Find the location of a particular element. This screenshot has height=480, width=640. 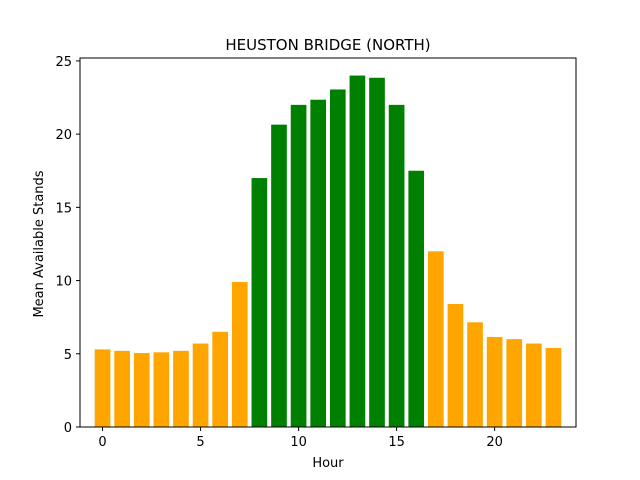

y-tick-label: 10 is located at coordinates (63, 282).